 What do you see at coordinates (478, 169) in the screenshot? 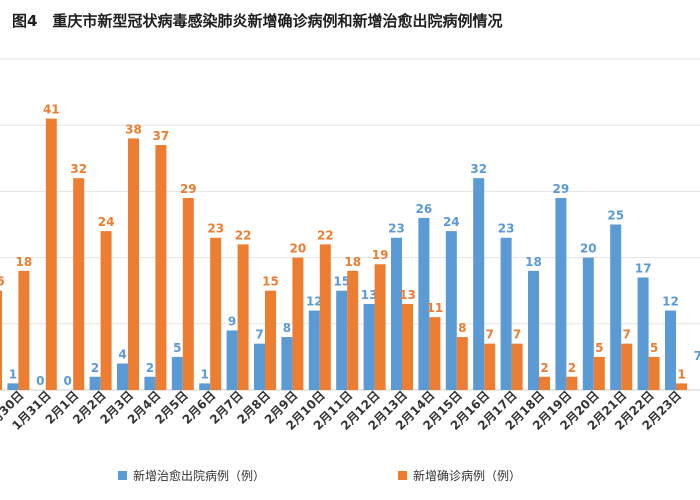
I see `data-label-discharged: 32` at bounding box center [478, 169].